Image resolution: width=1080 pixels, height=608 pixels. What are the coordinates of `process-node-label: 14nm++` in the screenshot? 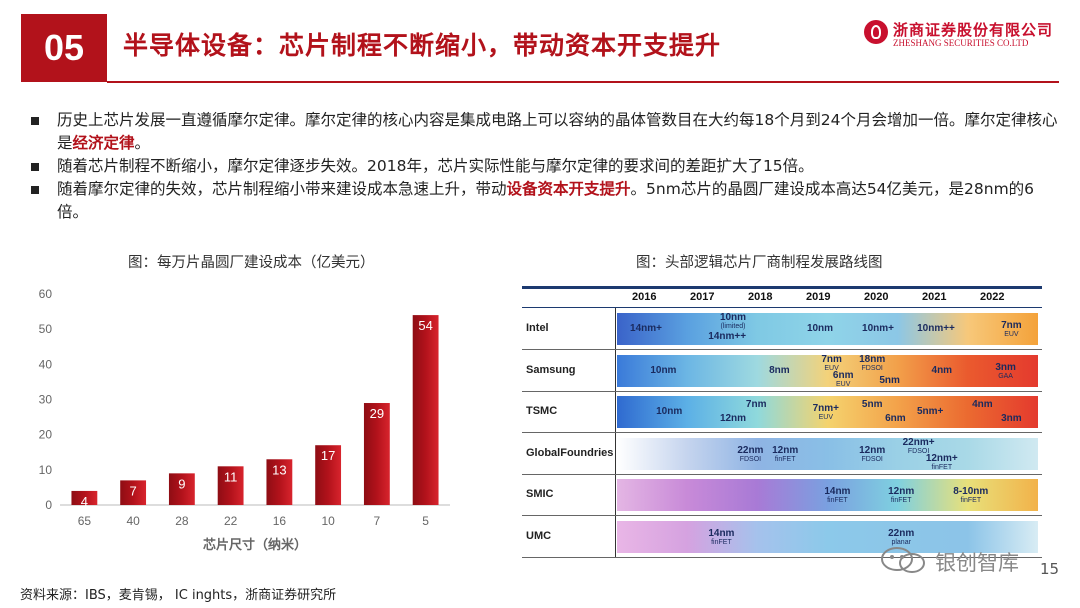 It's located at (727, 336).